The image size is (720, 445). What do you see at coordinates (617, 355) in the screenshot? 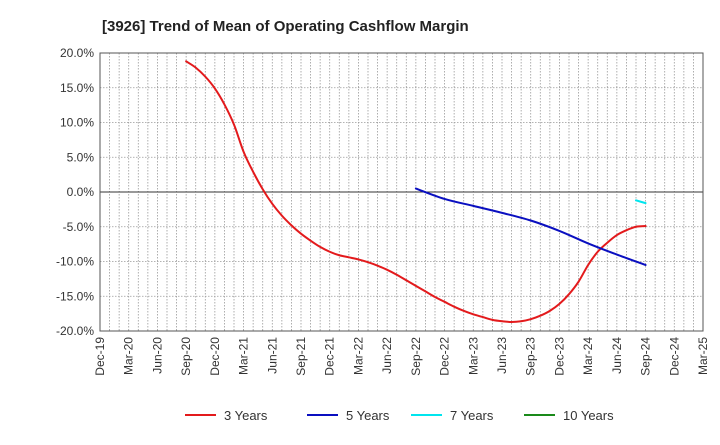
I see `x-tick-label: Jun-24` at bounding box center [617, 355].